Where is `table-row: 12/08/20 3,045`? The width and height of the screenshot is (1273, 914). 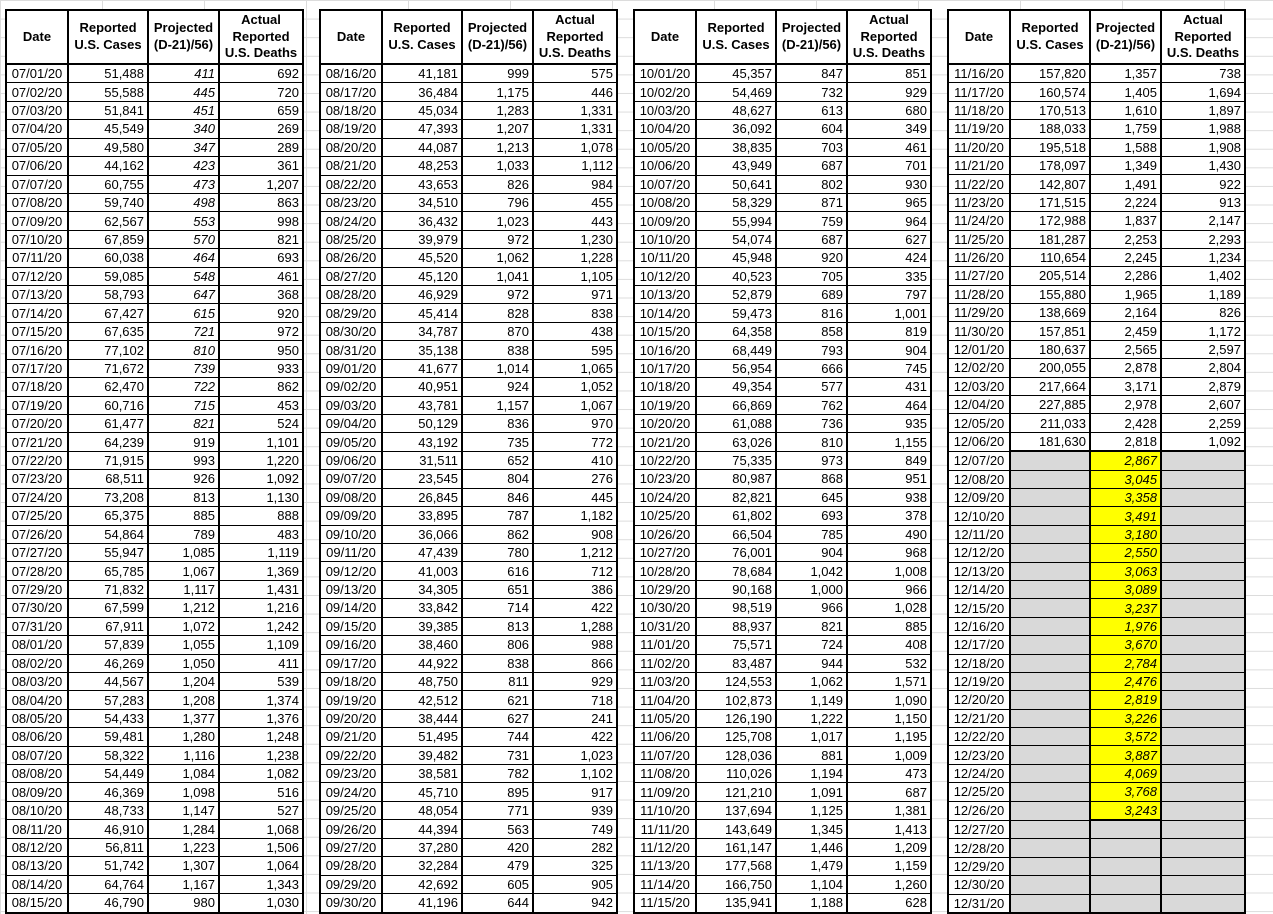
table-row: 12/08/20 3,045 is located at coordinates (1096, 479).